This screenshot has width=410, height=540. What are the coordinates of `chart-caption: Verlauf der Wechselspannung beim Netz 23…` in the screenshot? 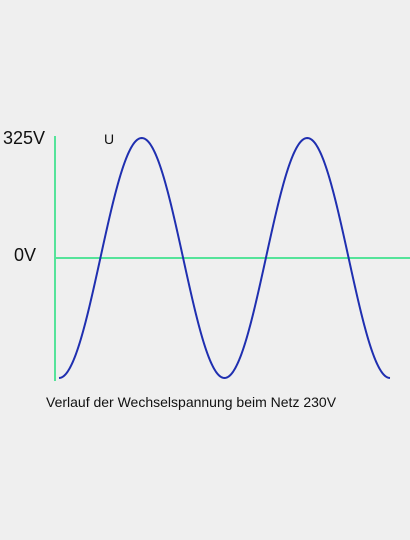 It's located at (191, 402).